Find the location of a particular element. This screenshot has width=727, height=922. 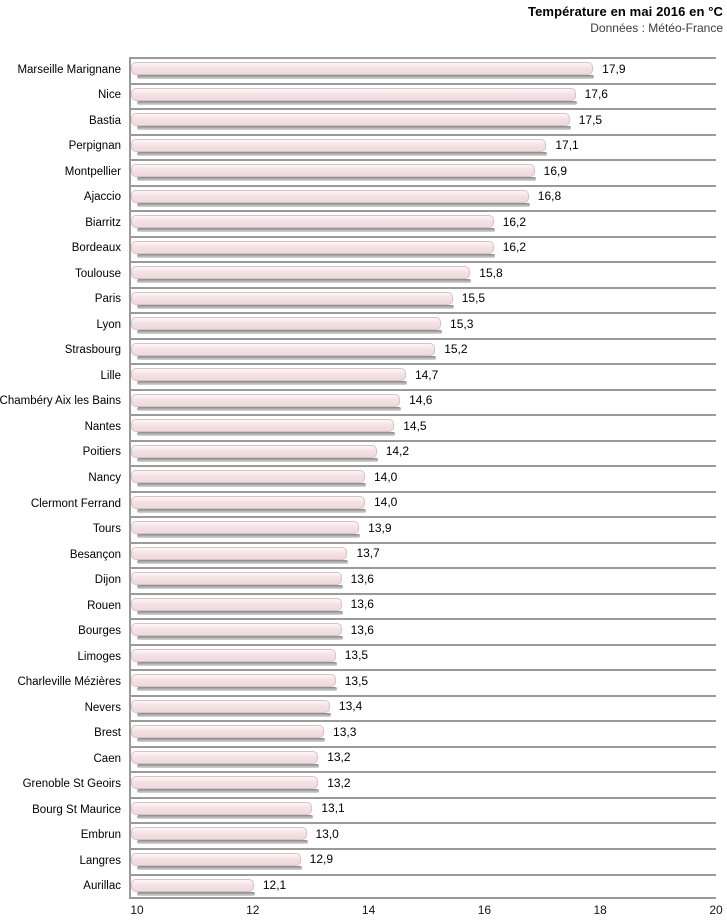

value-label: 13,2 is located at coordinates (339, 782).